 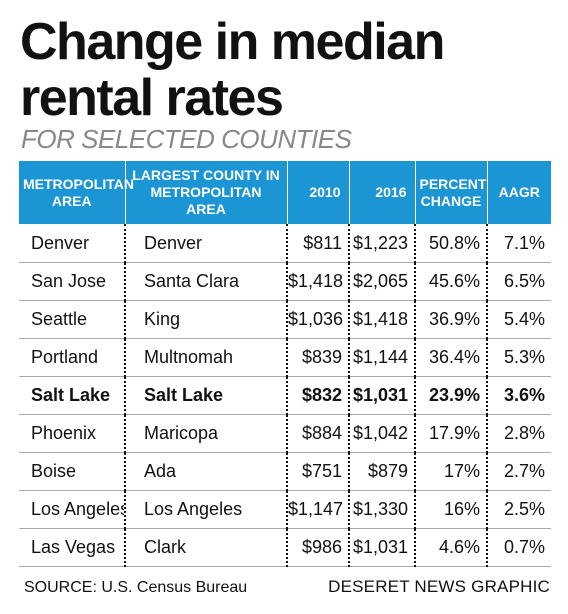 I want to click on cell-rent-2016: $1,042, so click(x=381, y=433).